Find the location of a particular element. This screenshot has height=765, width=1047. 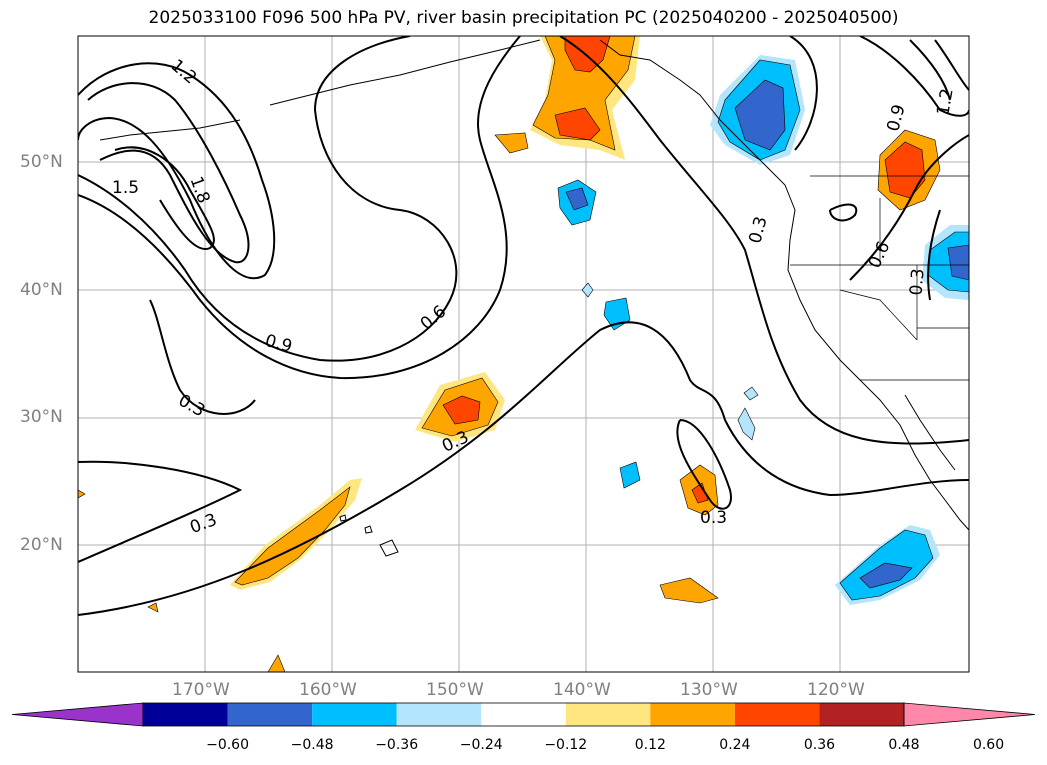

colorbar is located at coordinates (523, 714).